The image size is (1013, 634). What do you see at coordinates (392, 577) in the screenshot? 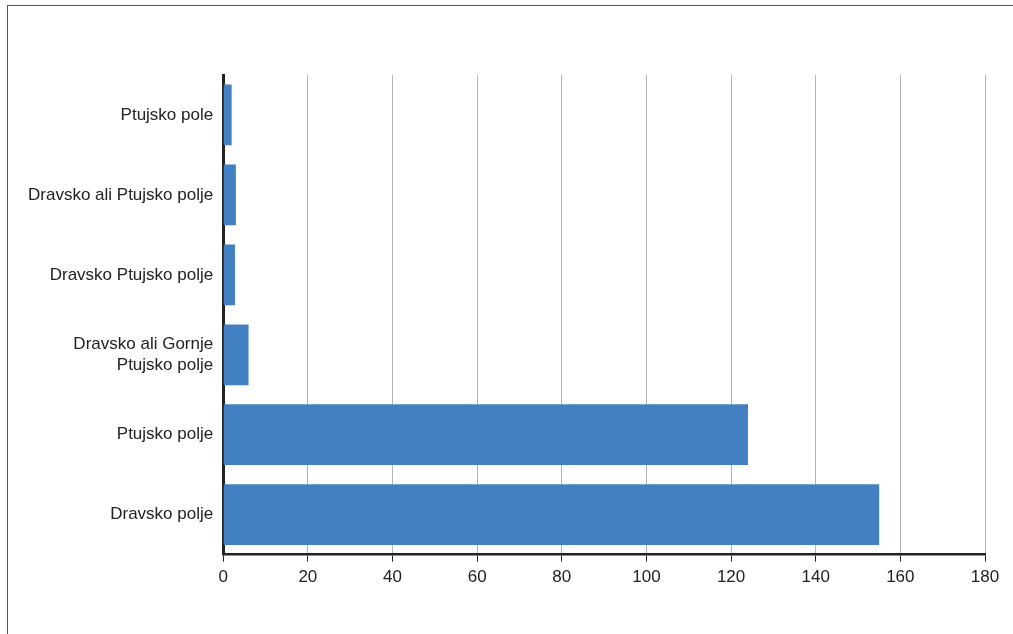
I see `x-tick-label: 40` at bounding box center [392, 577].